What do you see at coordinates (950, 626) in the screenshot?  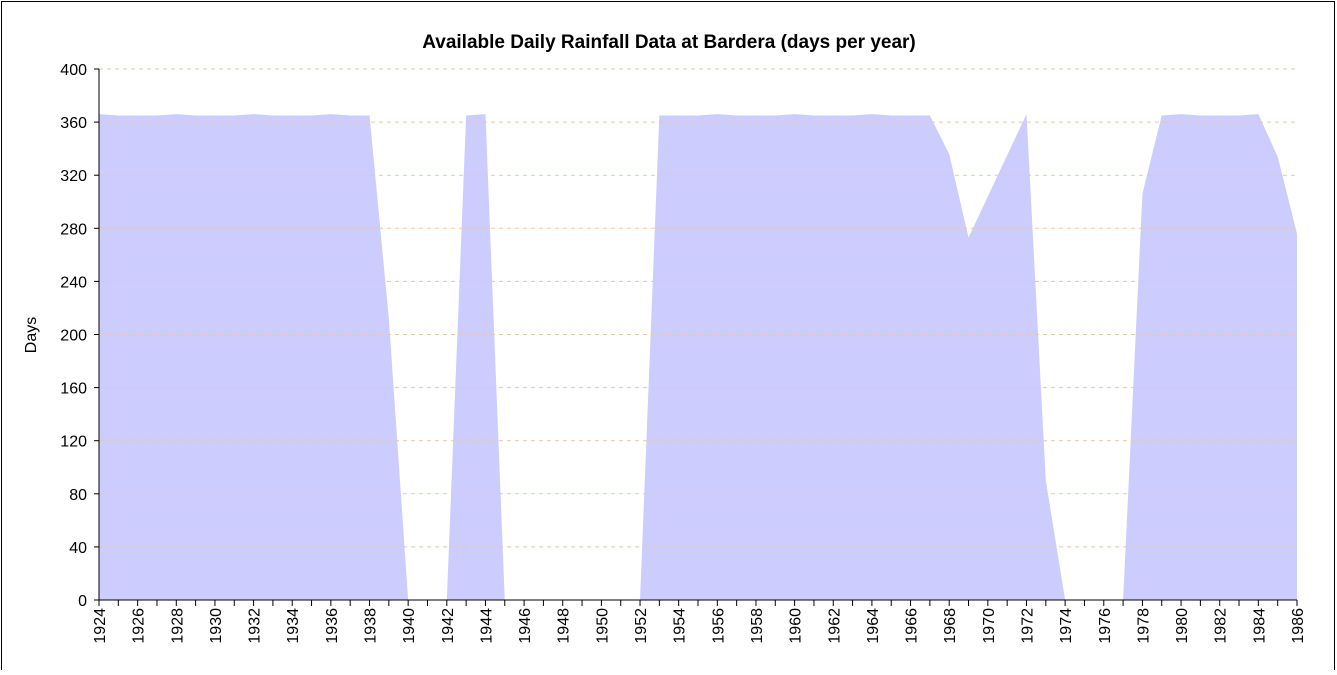 I see `x-tick-label: 1968` at bounding box center [950, 626].